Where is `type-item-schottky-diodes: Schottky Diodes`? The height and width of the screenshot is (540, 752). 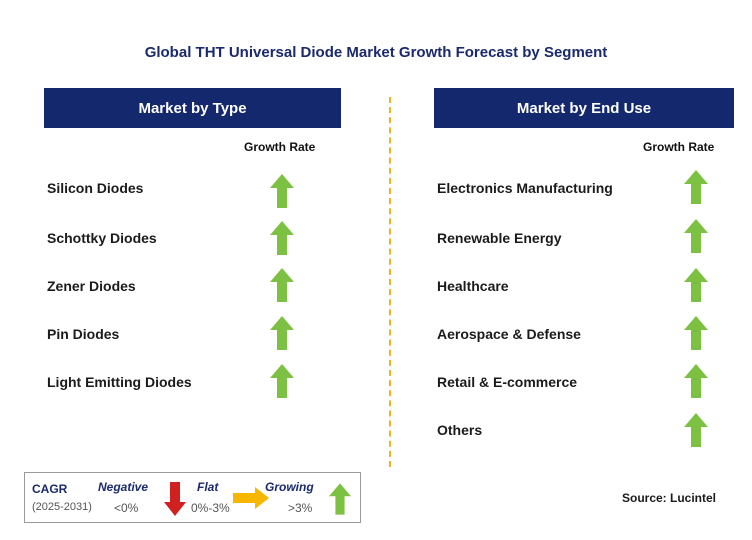 type-item-schottky-diodes: Schottky Diodes is located at coordinates (102, 238).